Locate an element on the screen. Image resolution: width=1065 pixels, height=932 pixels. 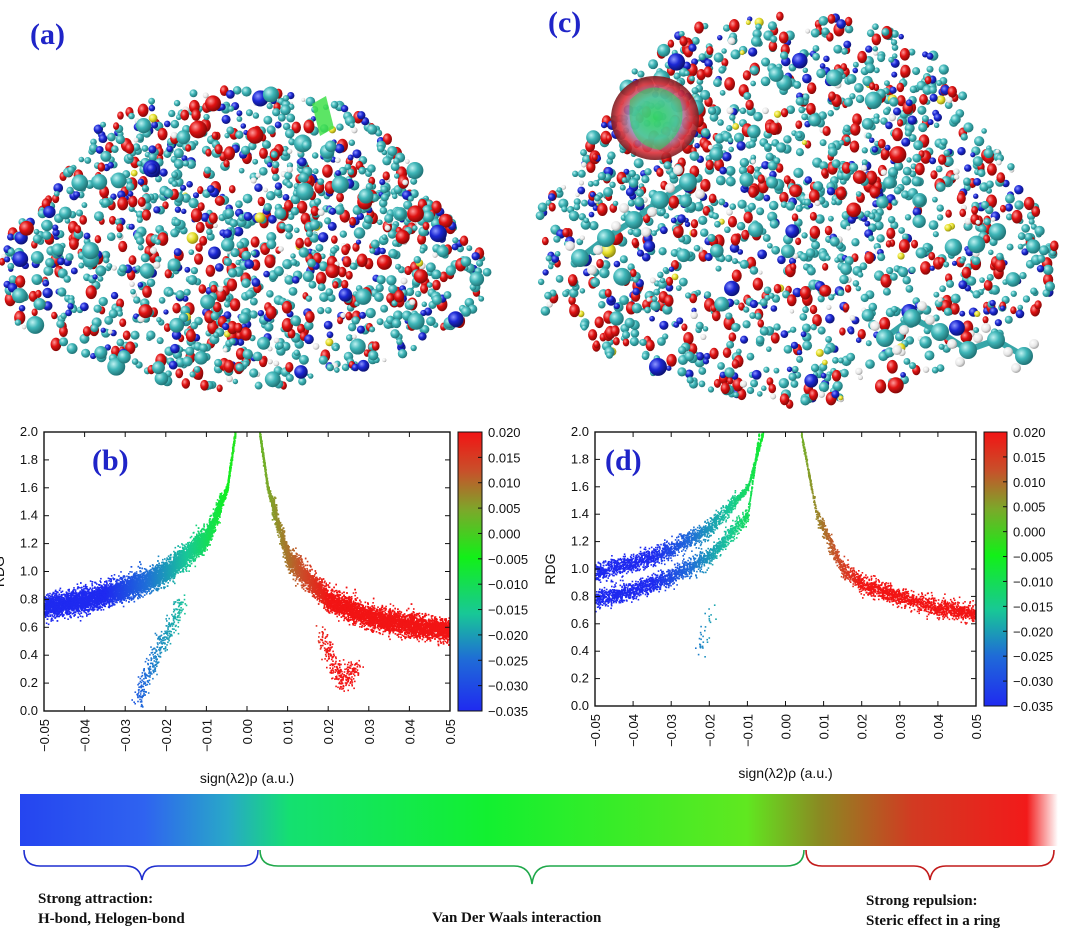
atom-s is located at coordinates (736, 126).